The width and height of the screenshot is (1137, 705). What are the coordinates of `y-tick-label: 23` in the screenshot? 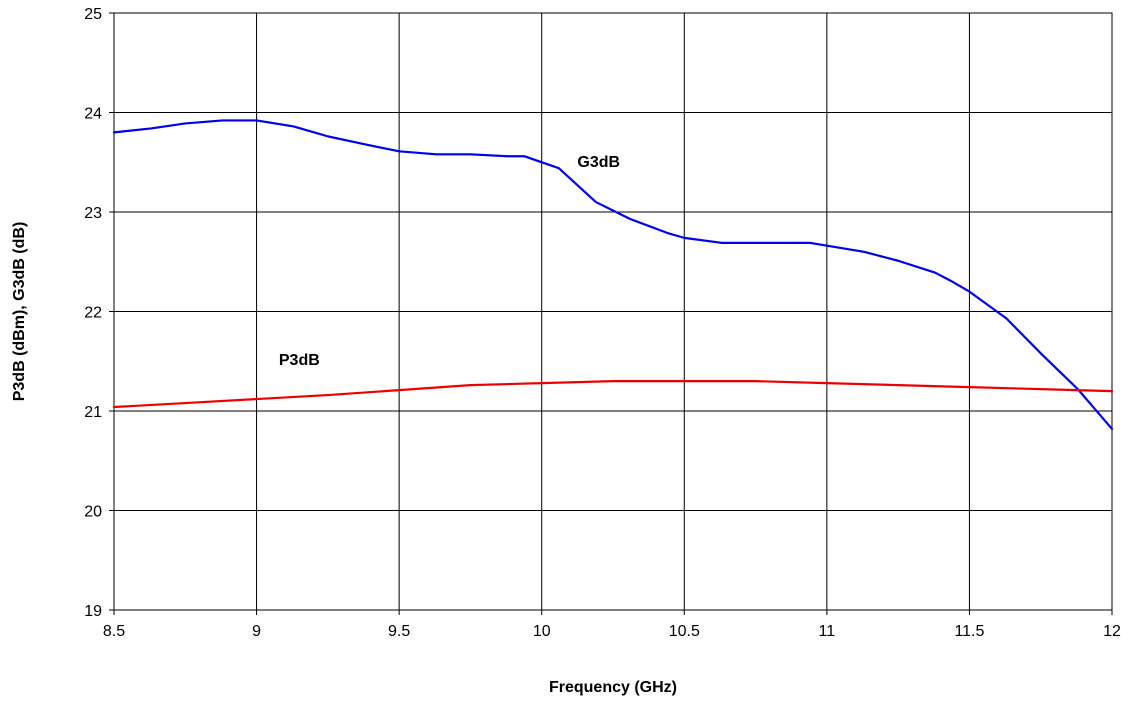 It's located at (93, 213).